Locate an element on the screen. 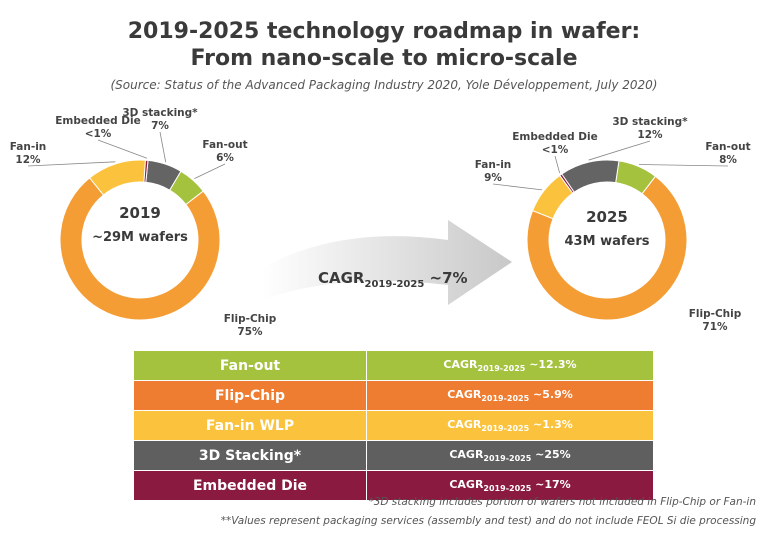  slice-name-2025-embedded-die: Embedded Die is located at coordinates (555, 137).